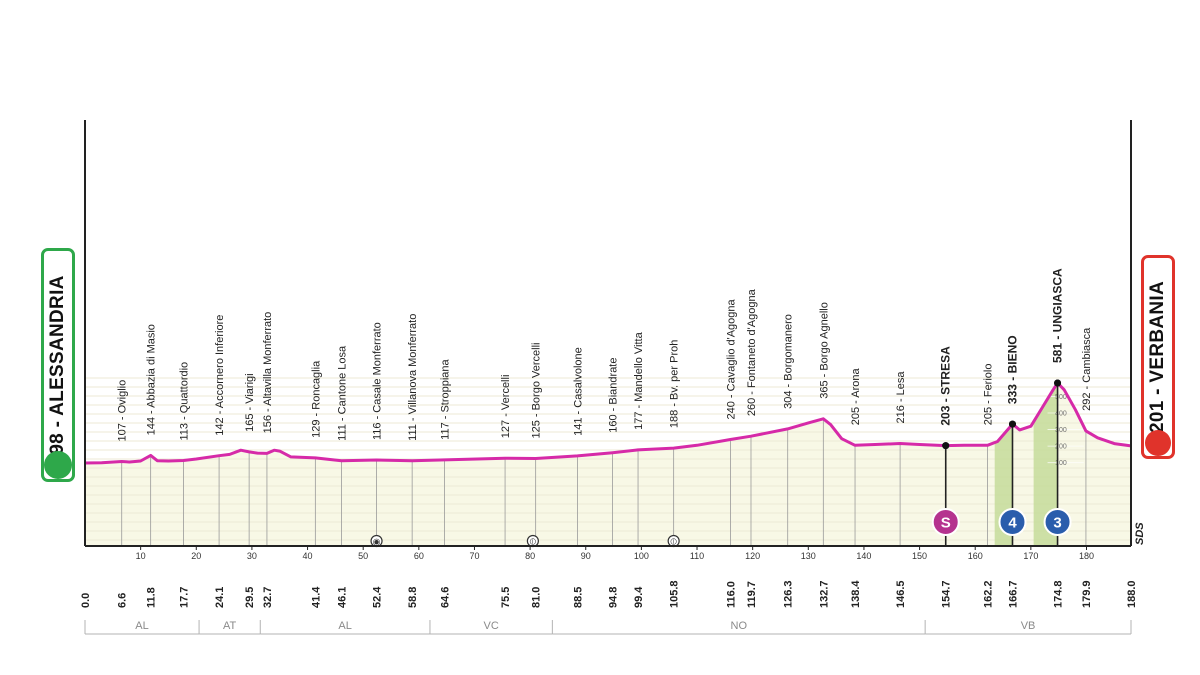 This screenshot has width=1200, height=675. I want to click on km-label: 138.4, so click(856, 594).